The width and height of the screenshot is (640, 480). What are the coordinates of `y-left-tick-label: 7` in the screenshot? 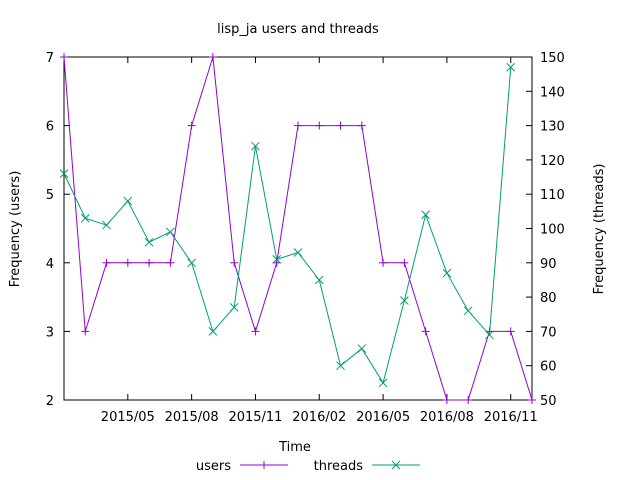 It's located at (50, 58).